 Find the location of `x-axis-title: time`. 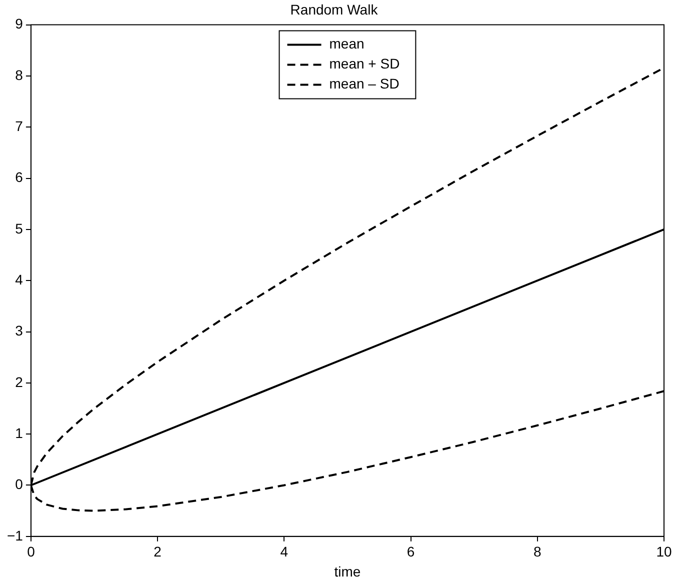

x-axis-title: time is located at coordinates (347, 571).